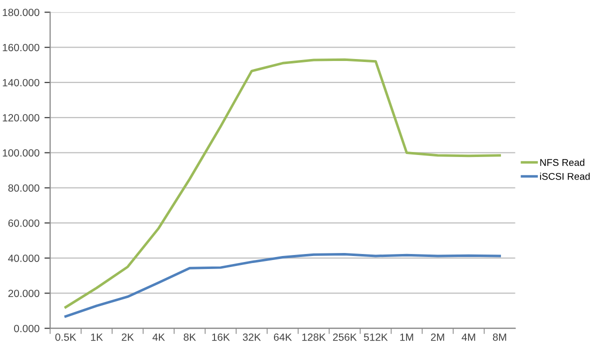 The width and height of the screenshot is (604, 360). Describe the element at coordinates (376, 337) in the screenshot. I see `x-tick-label: 512K` at that location.